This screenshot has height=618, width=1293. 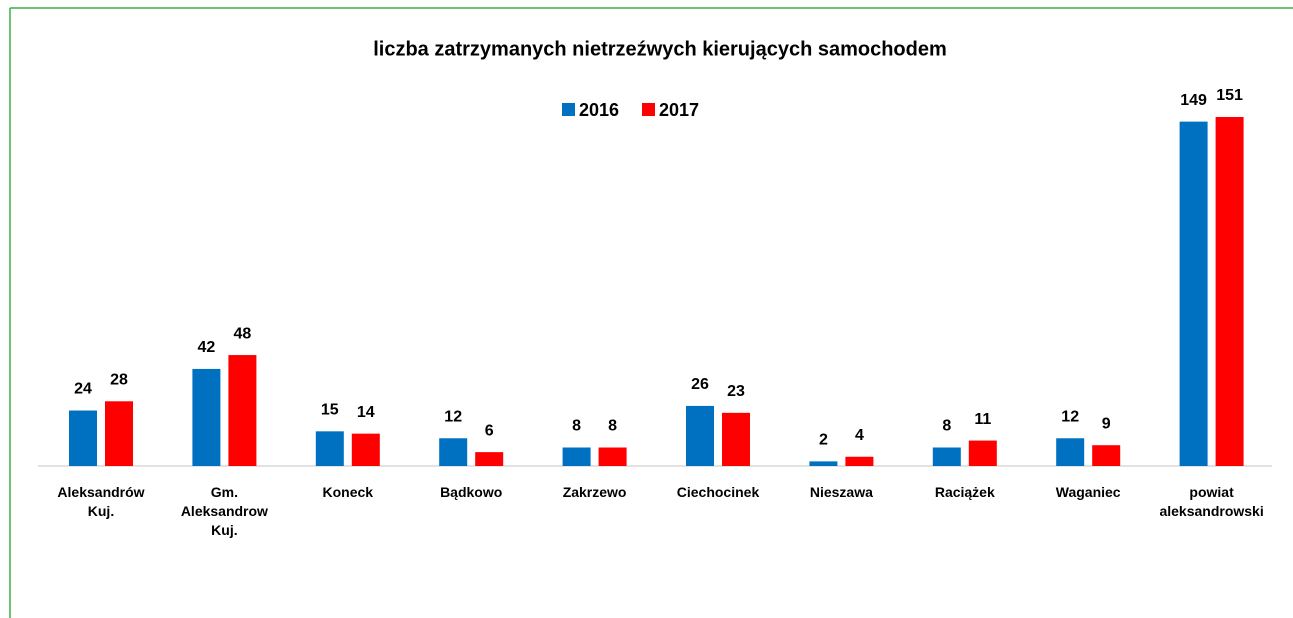 What do you see at coordinates (823, 440) in the screenshot?
I see `data-label: 2` at bounding box center [823, 440].